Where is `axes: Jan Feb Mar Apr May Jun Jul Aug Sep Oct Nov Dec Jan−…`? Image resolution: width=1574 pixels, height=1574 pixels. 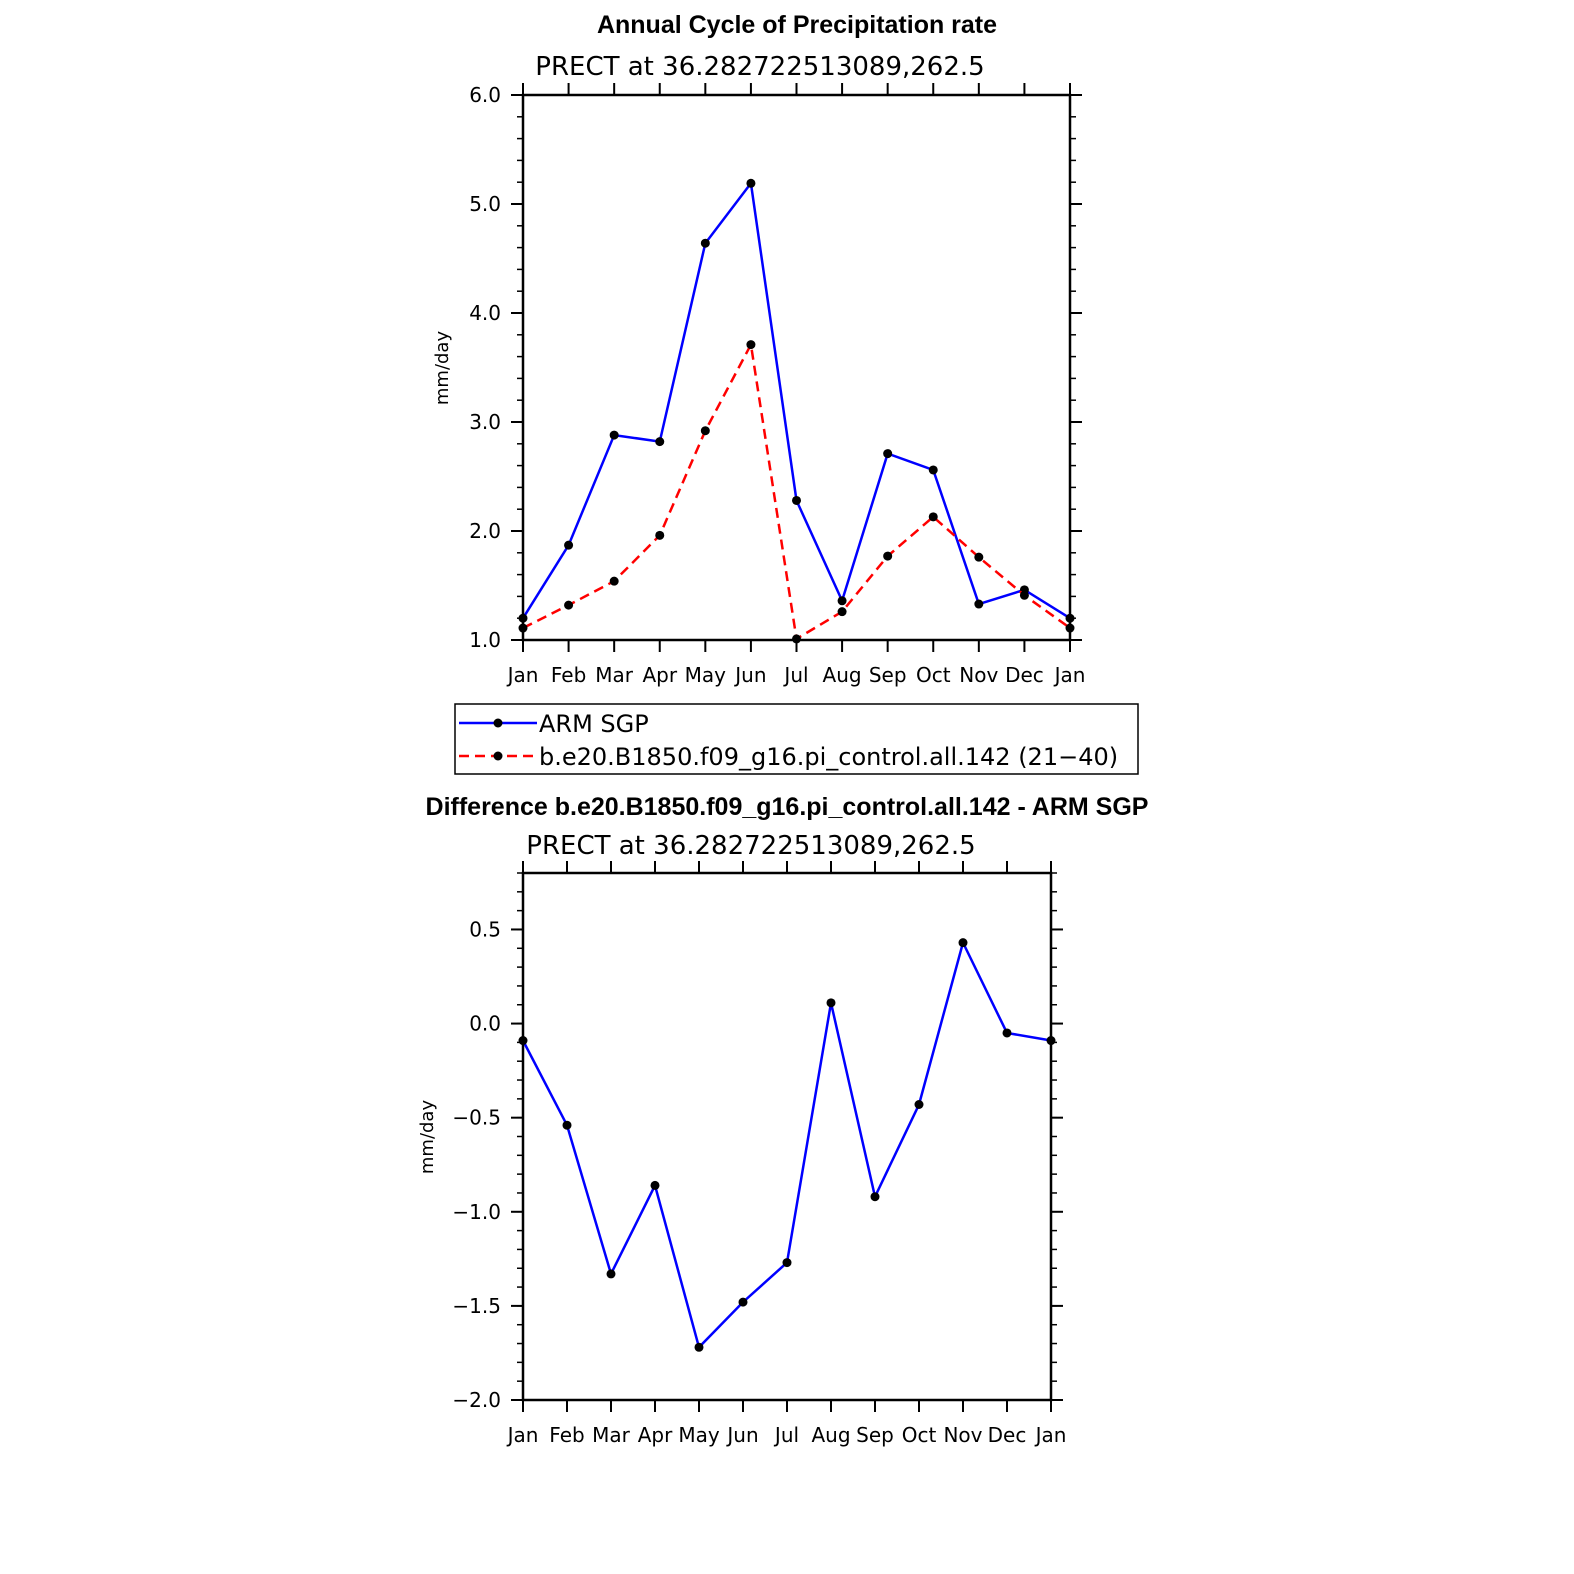
axes: Jan Feb Mar Apr May Jun Jul Aug Sep Oct Nov Dec Jan−… is located at coordinates (759, 1154).